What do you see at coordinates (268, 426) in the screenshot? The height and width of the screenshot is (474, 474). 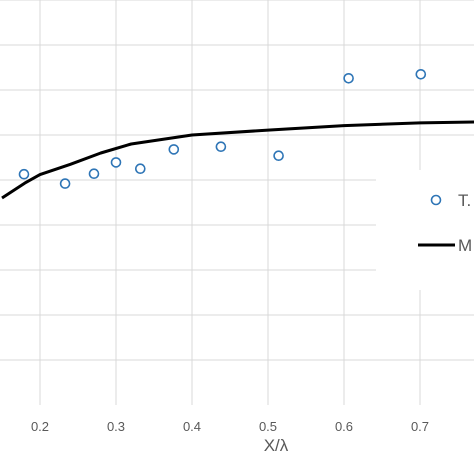 I see `x-tick-label: 0.5` at bounding box center [268, 426].